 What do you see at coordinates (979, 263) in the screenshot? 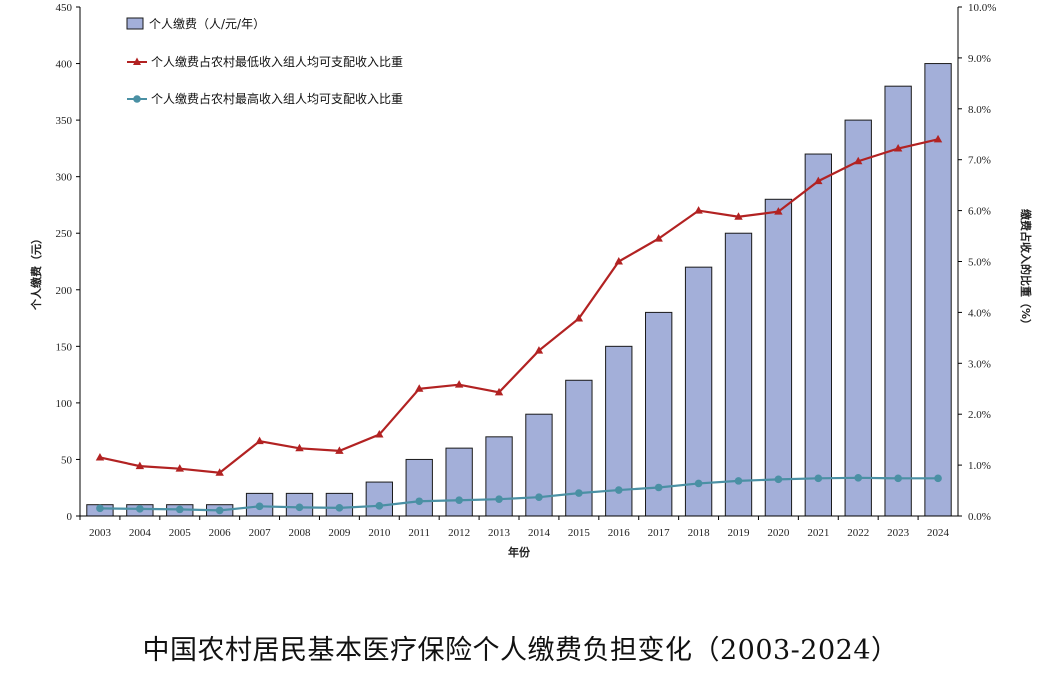
I see `y-tick-label-right: 5.0%` at bounding box center [979, 263].